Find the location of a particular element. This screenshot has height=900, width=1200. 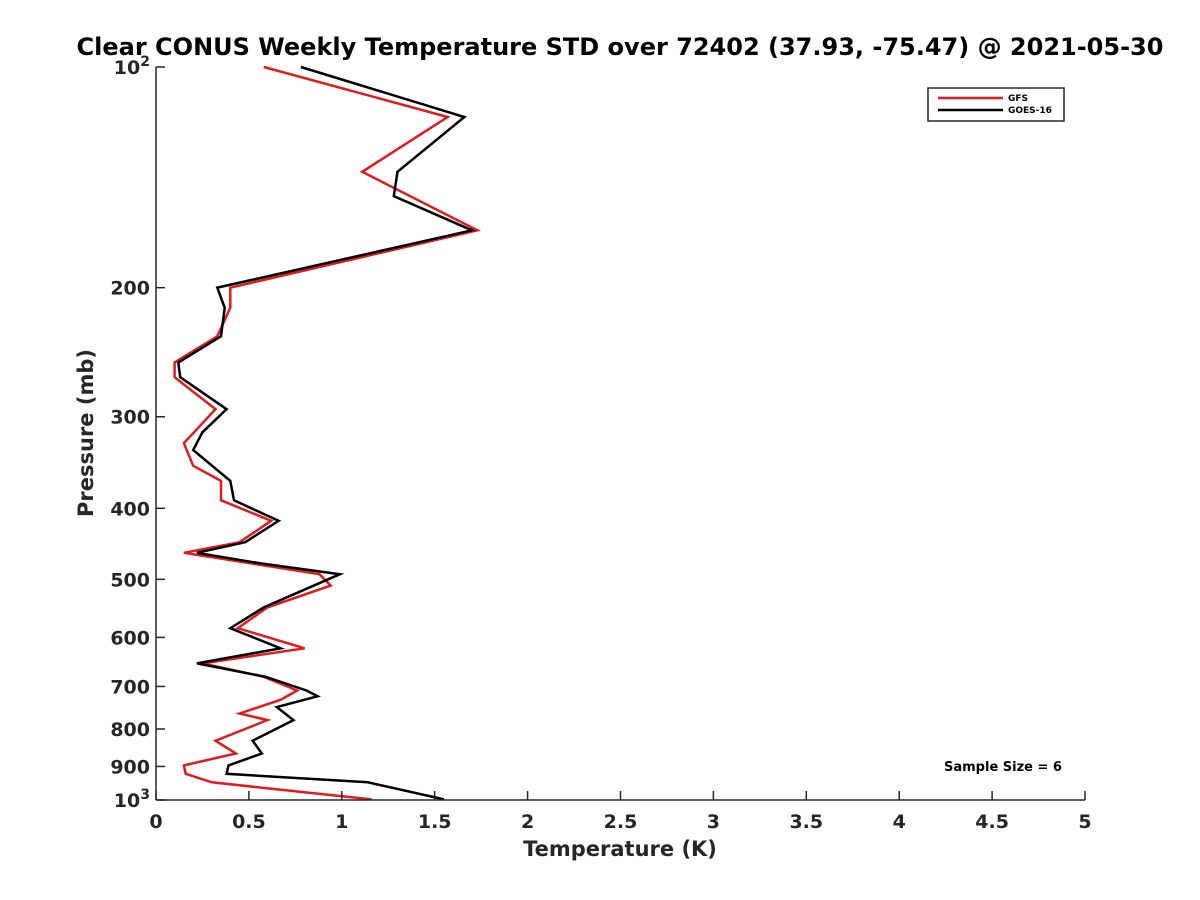

y-tick-label: 600 is located at coordinates (130, 638).